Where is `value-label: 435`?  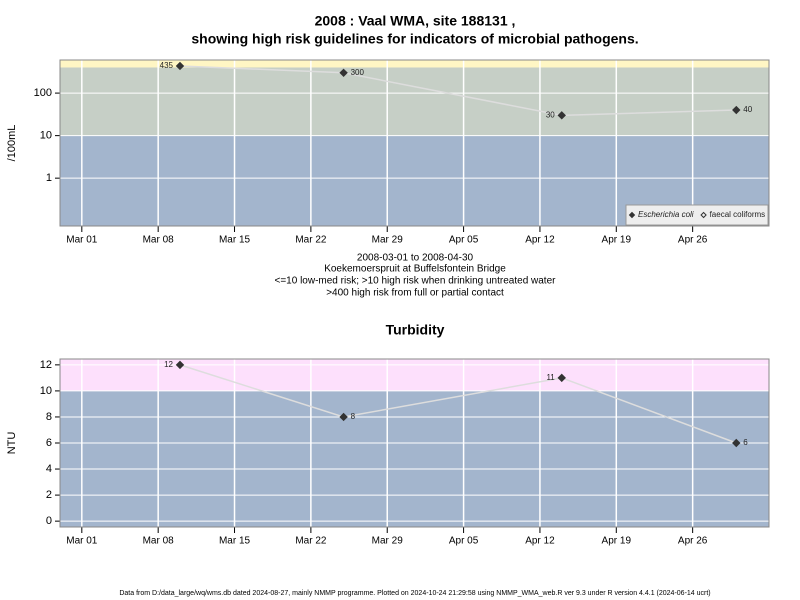 value-label: 435 is located at coordinates (167, 65).